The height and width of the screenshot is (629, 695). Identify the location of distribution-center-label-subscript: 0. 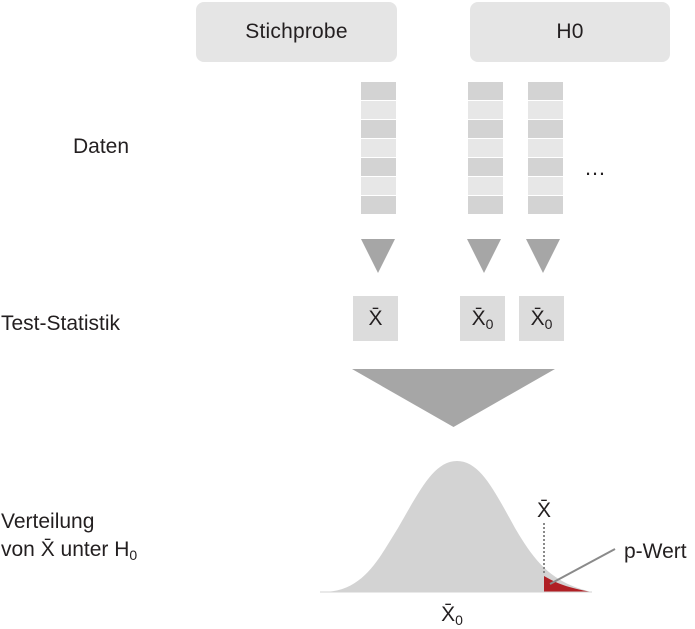
(459, 620).